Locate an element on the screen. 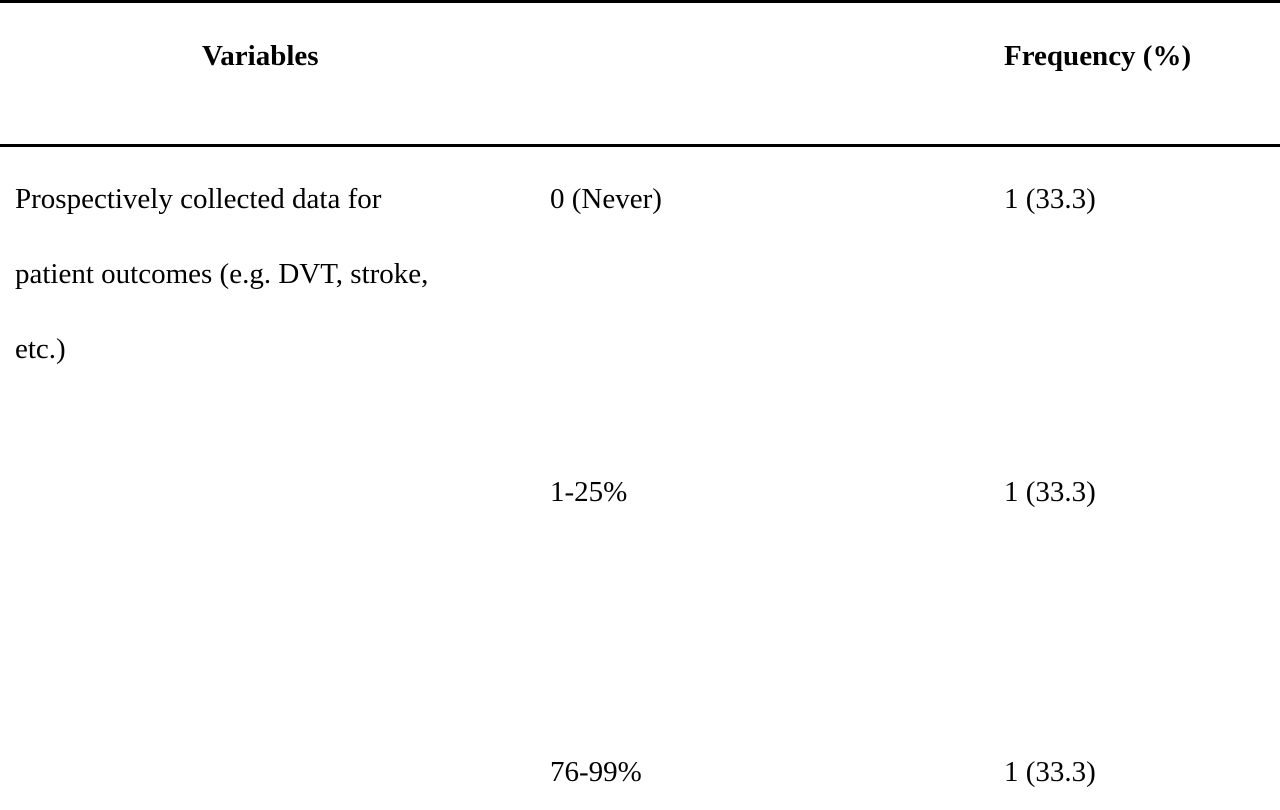 This screenshot has height=810, width=1280. header-bottom-rule is located at coordinates (640, 145).